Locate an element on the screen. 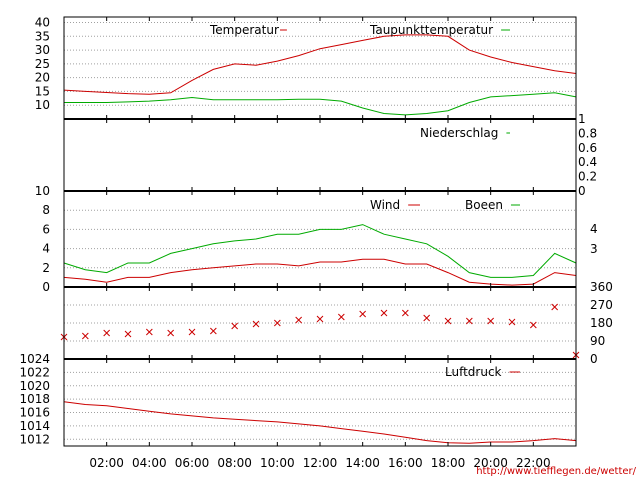  right-tick-label: 4 is located at coordinates (594, 229).